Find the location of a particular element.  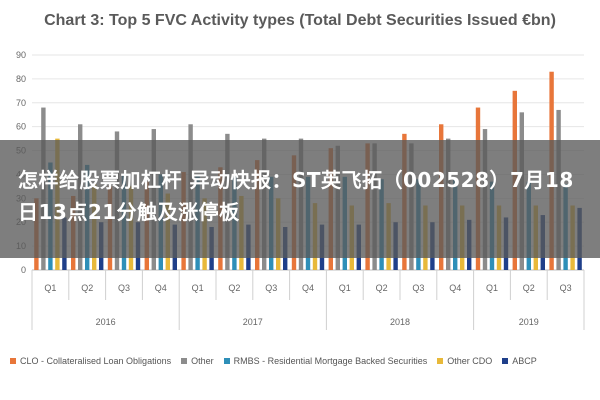

legend-label: Other is located at coordinates (202, 361).